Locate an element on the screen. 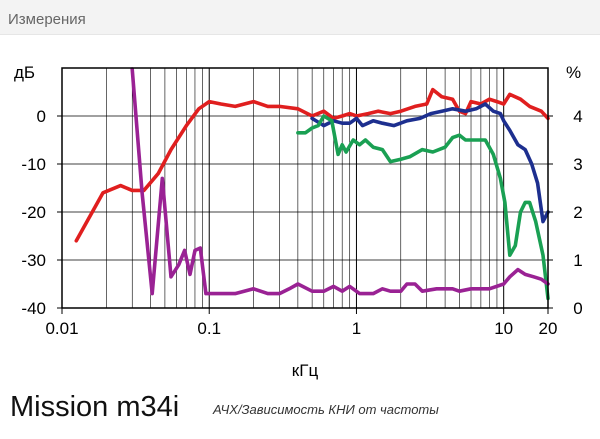 This screenshot has width=600, height=439. section-header: Измерения is located at coordinates (300, 17).